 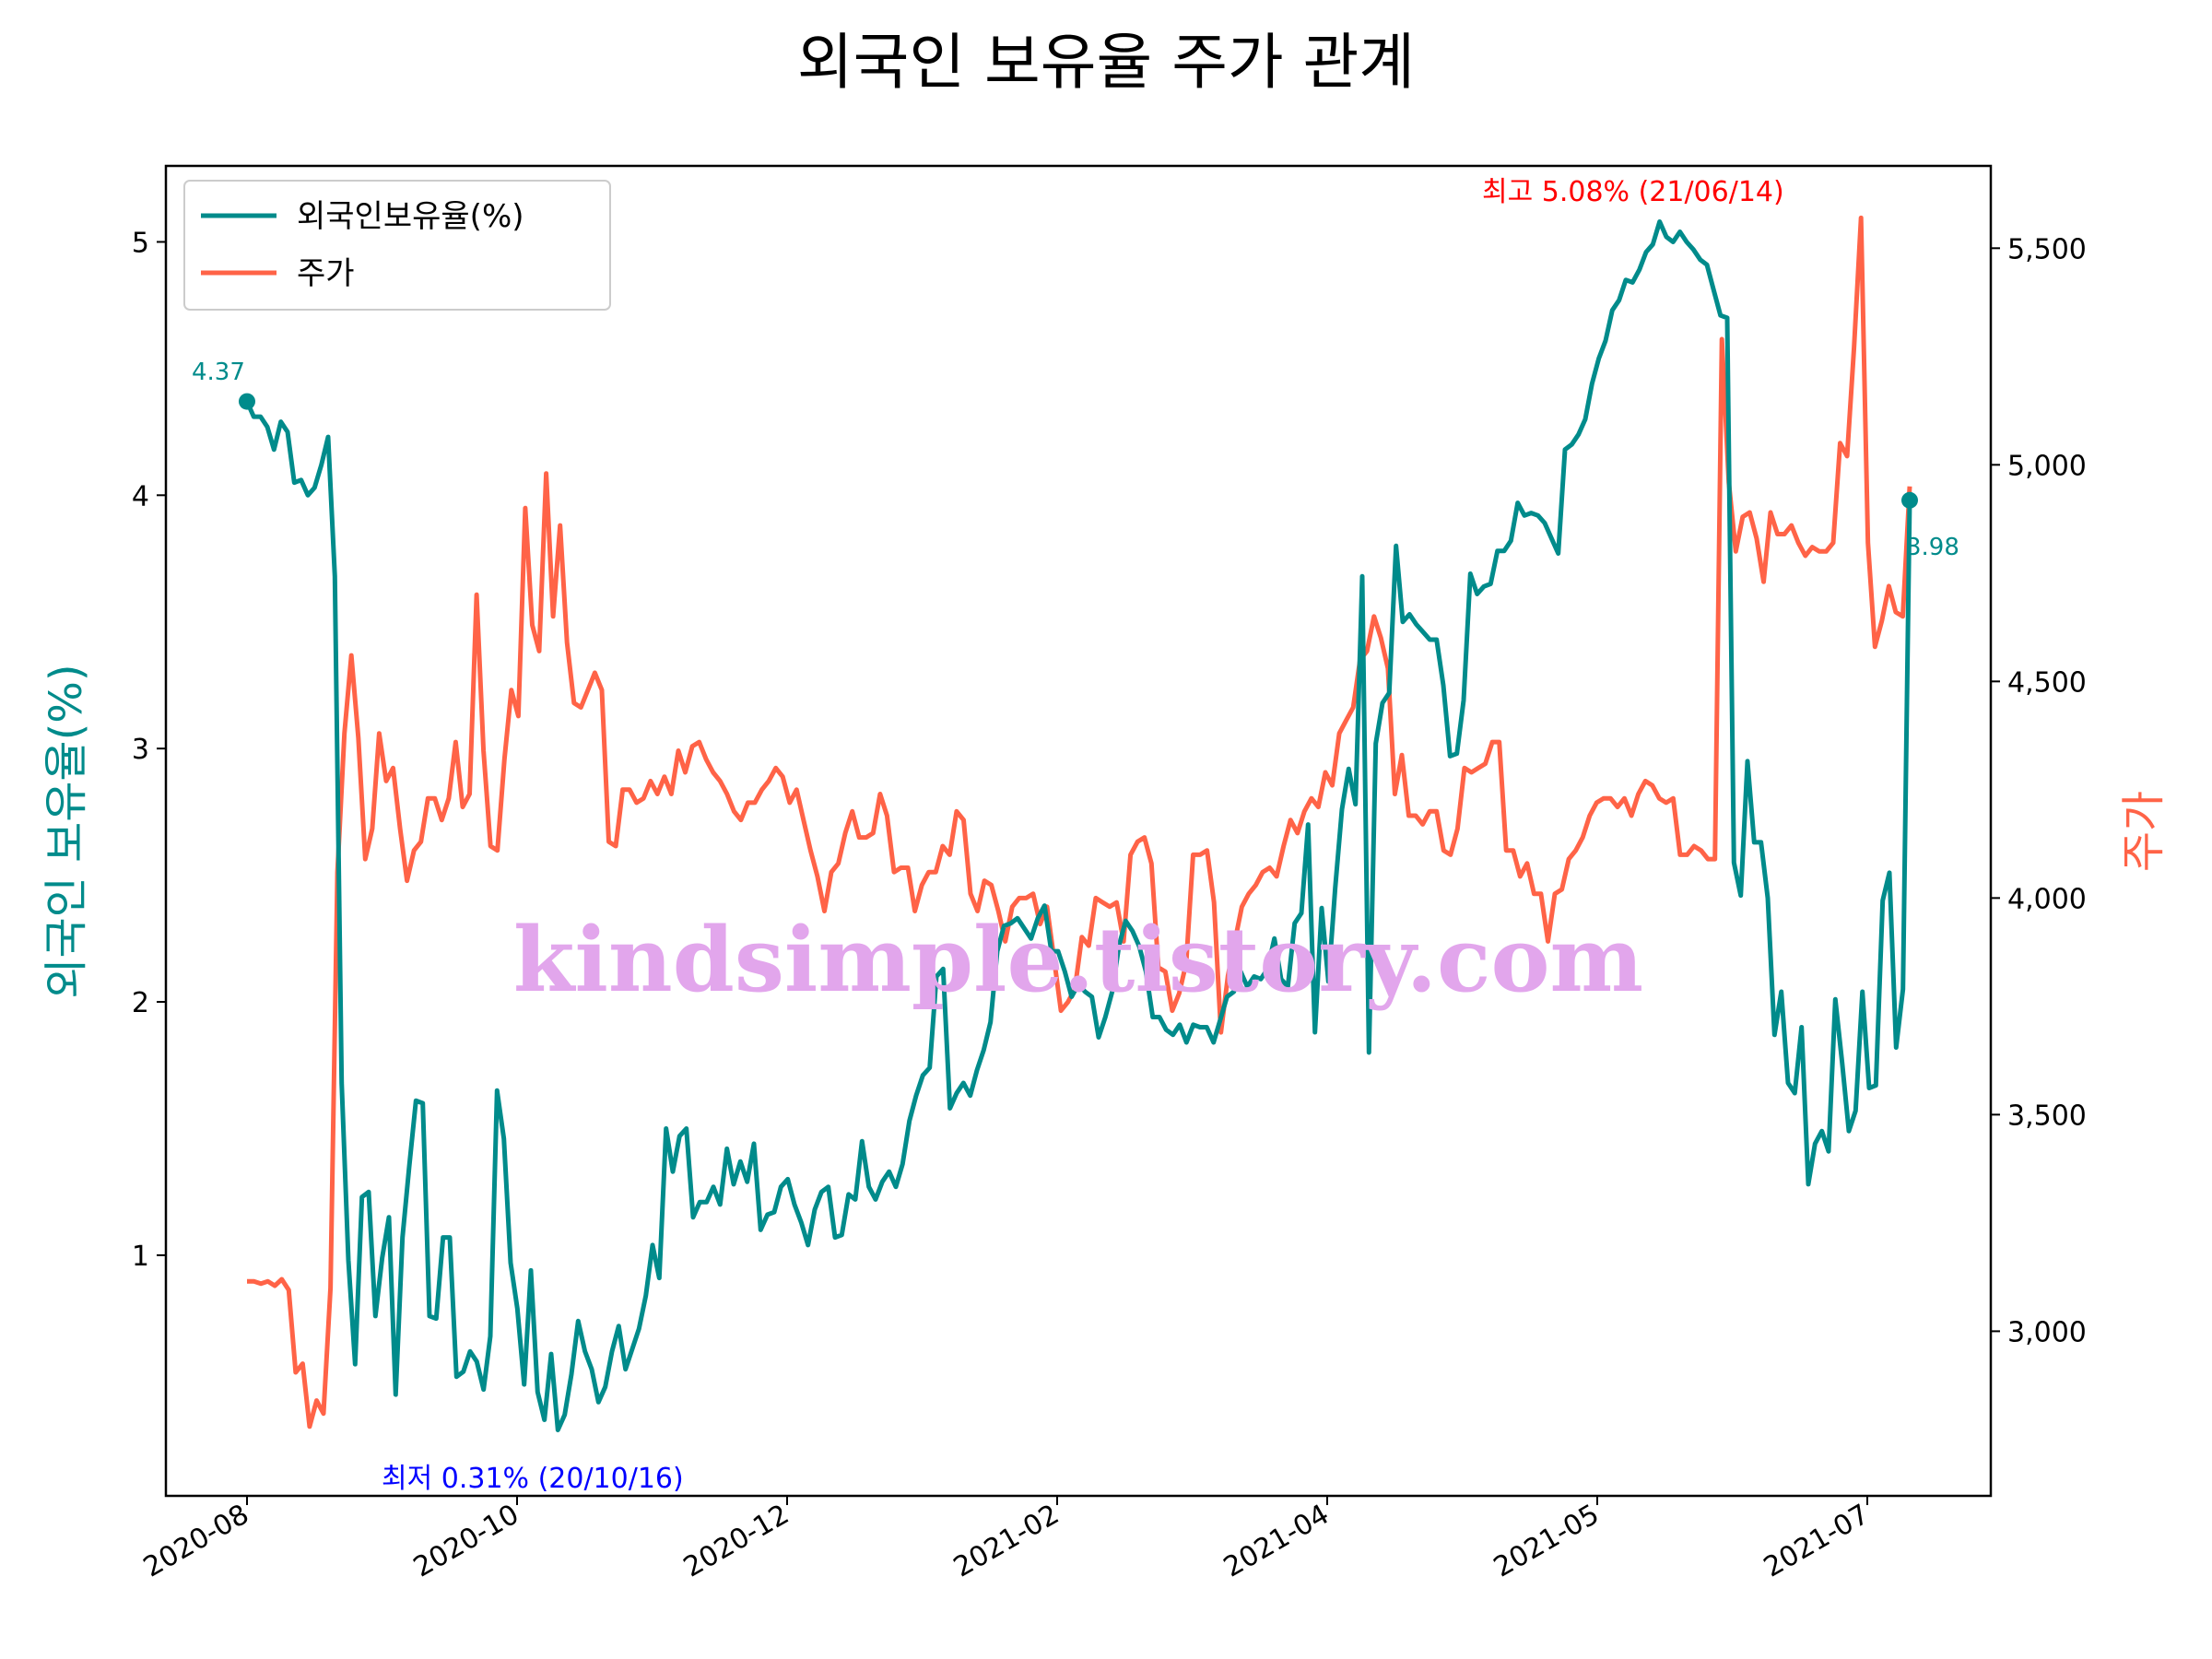 What do you see at coordinates (2039, 790) in the screenshot?
I see `y-axis-right: 3,000 3,500 4,000 4,500 5,000 5,500` at bounding box center [2039, 790].